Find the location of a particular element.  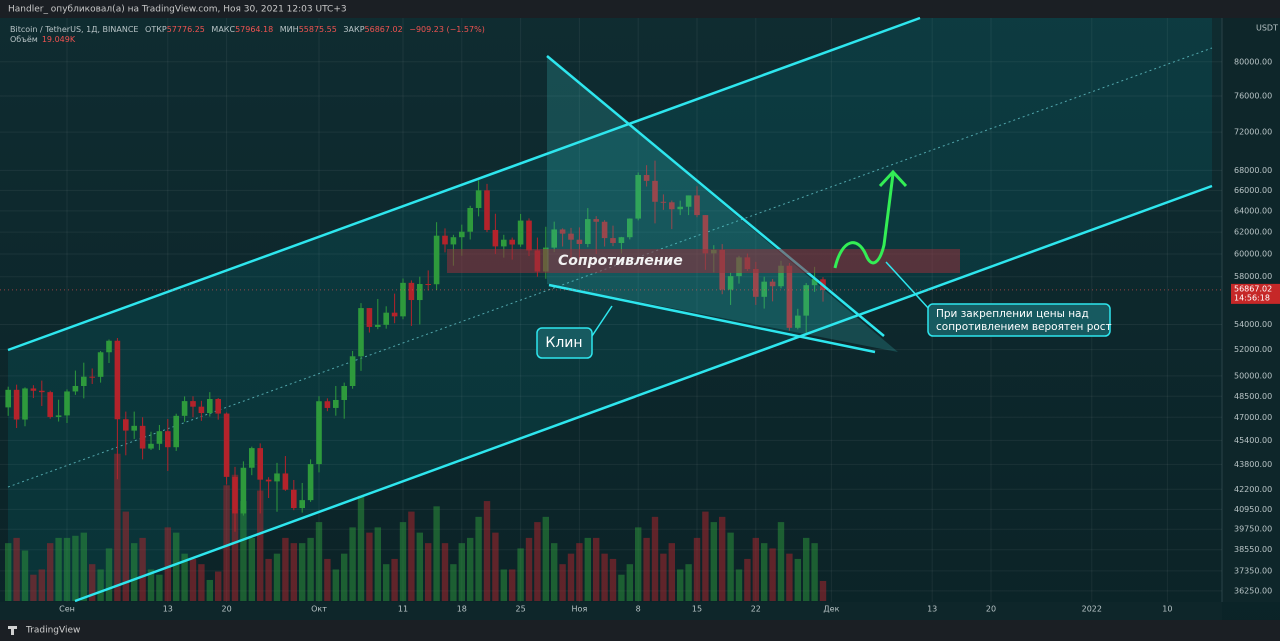

x-tick-label: Дек is located at coordinates (831, 609).